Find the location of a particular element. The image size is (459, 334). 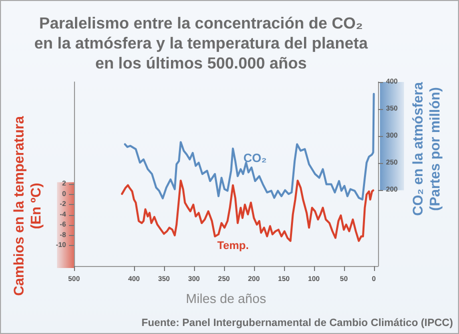

chart-title: Paralelismo entre la concentración de CO₂ en la atmósfera y la temperatura del planeta en los últimos 500.000 años is located at coordinates (201, 44).